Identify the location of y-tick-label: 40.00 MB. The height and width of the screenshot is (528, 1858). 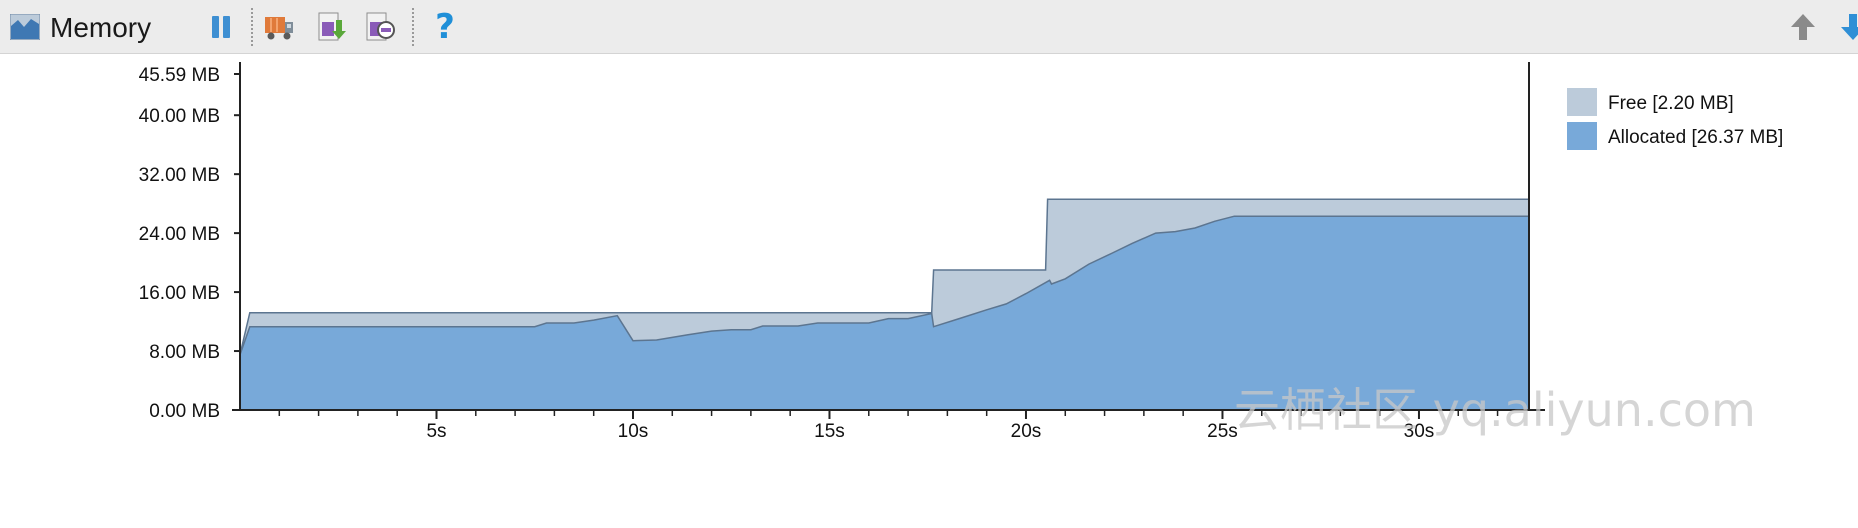
(179, 116).